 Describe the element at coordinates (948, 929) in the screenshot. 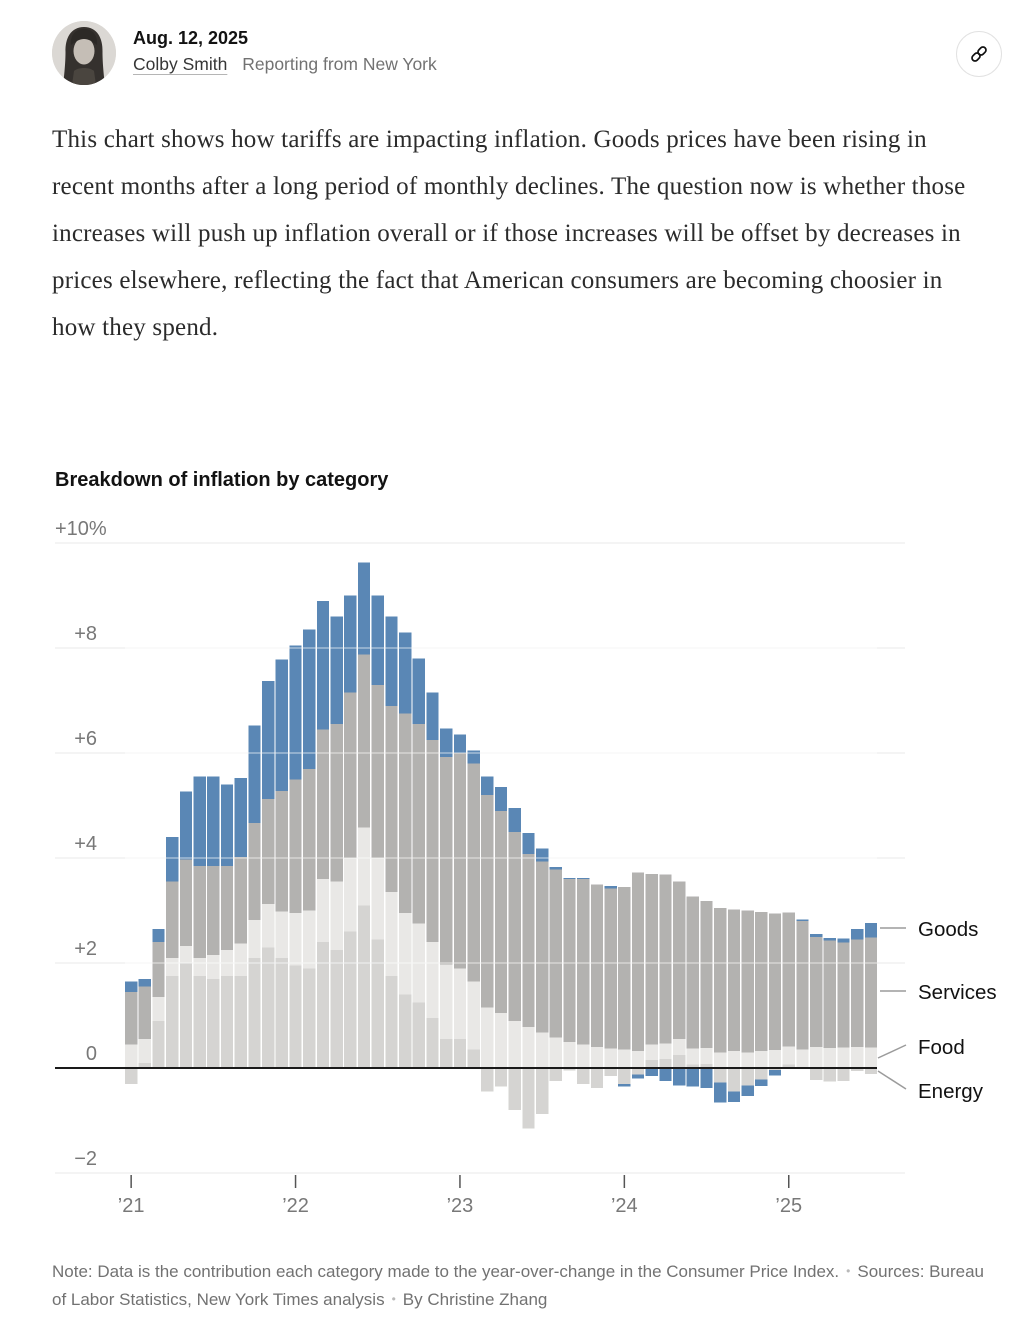

I see `legend-label-goods: Goods` at that location.